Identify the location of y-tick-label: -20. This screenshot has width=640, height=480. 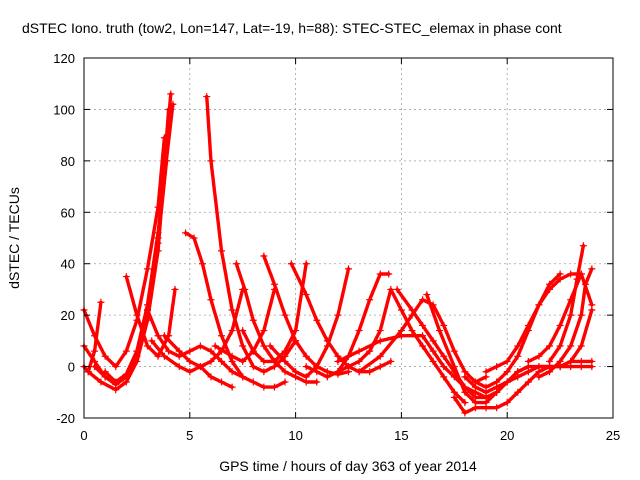
(65, 418).